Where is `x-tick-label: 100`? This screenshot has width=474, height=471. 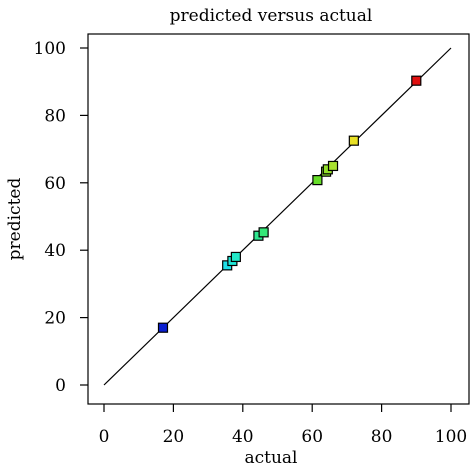 x-tick-label: 100 is located at coordinates (451, 437).